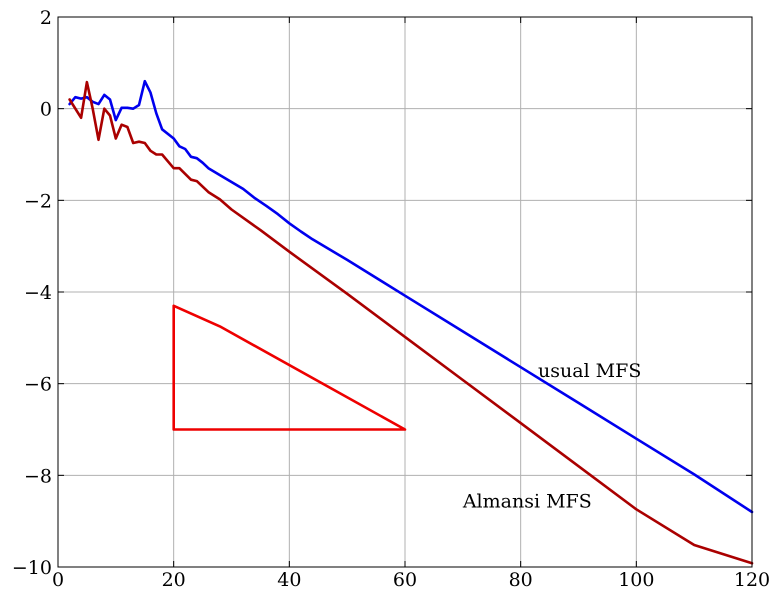  I want to click on series-annotation: Almansi MFS, so click(527, 501).